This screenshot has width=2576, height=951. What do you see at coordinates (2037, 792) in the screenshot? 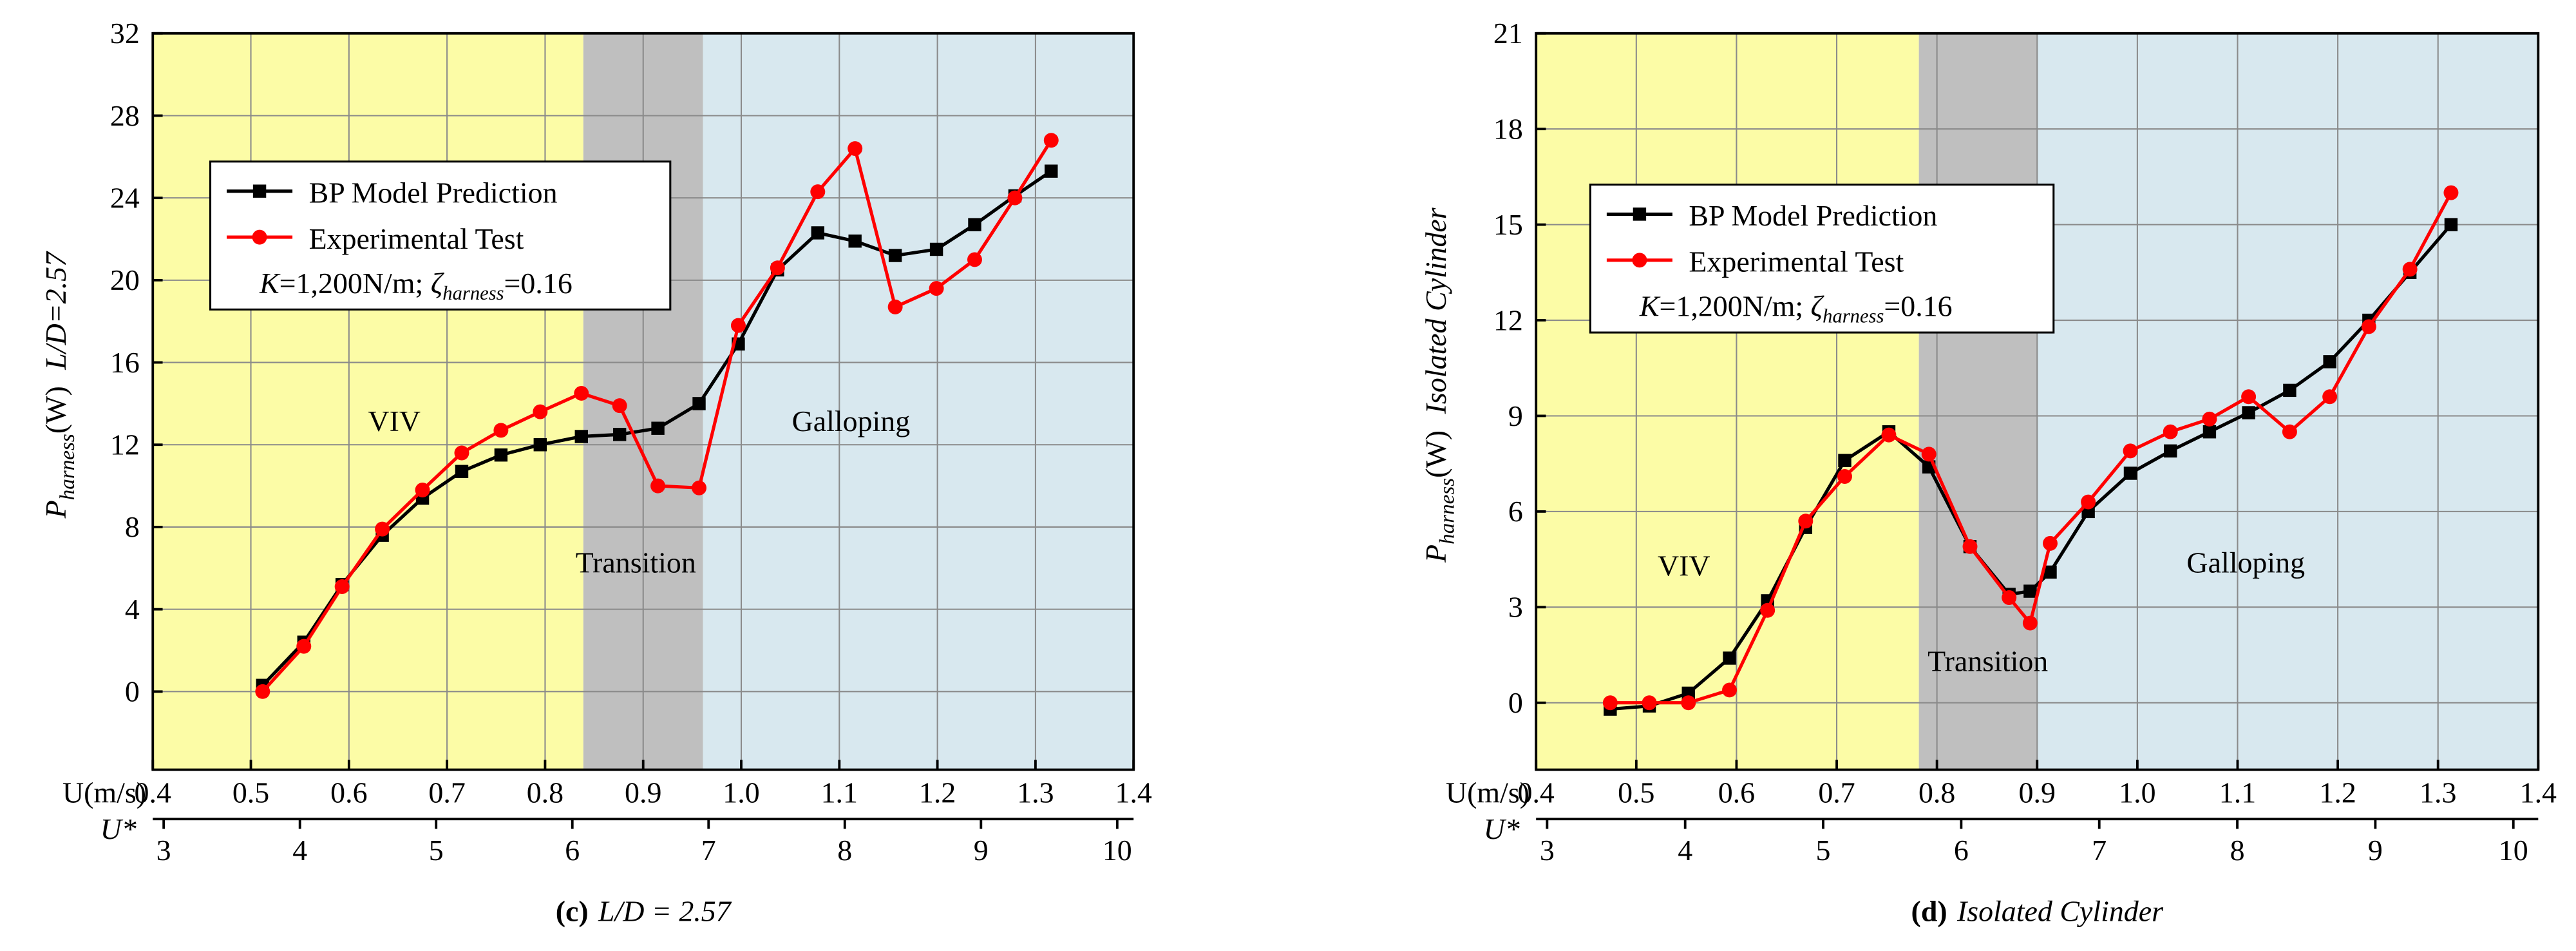
I see `x-tick-label: 0.9` at bounding box center [2037, 792].